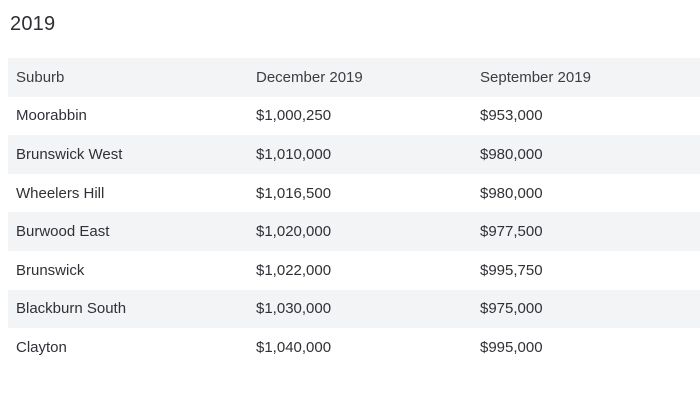  Describe the element at coordinates (354, 309) in the screenshot. I see `table-row: Blackburn South $1,030,000 $975,000` at that location.